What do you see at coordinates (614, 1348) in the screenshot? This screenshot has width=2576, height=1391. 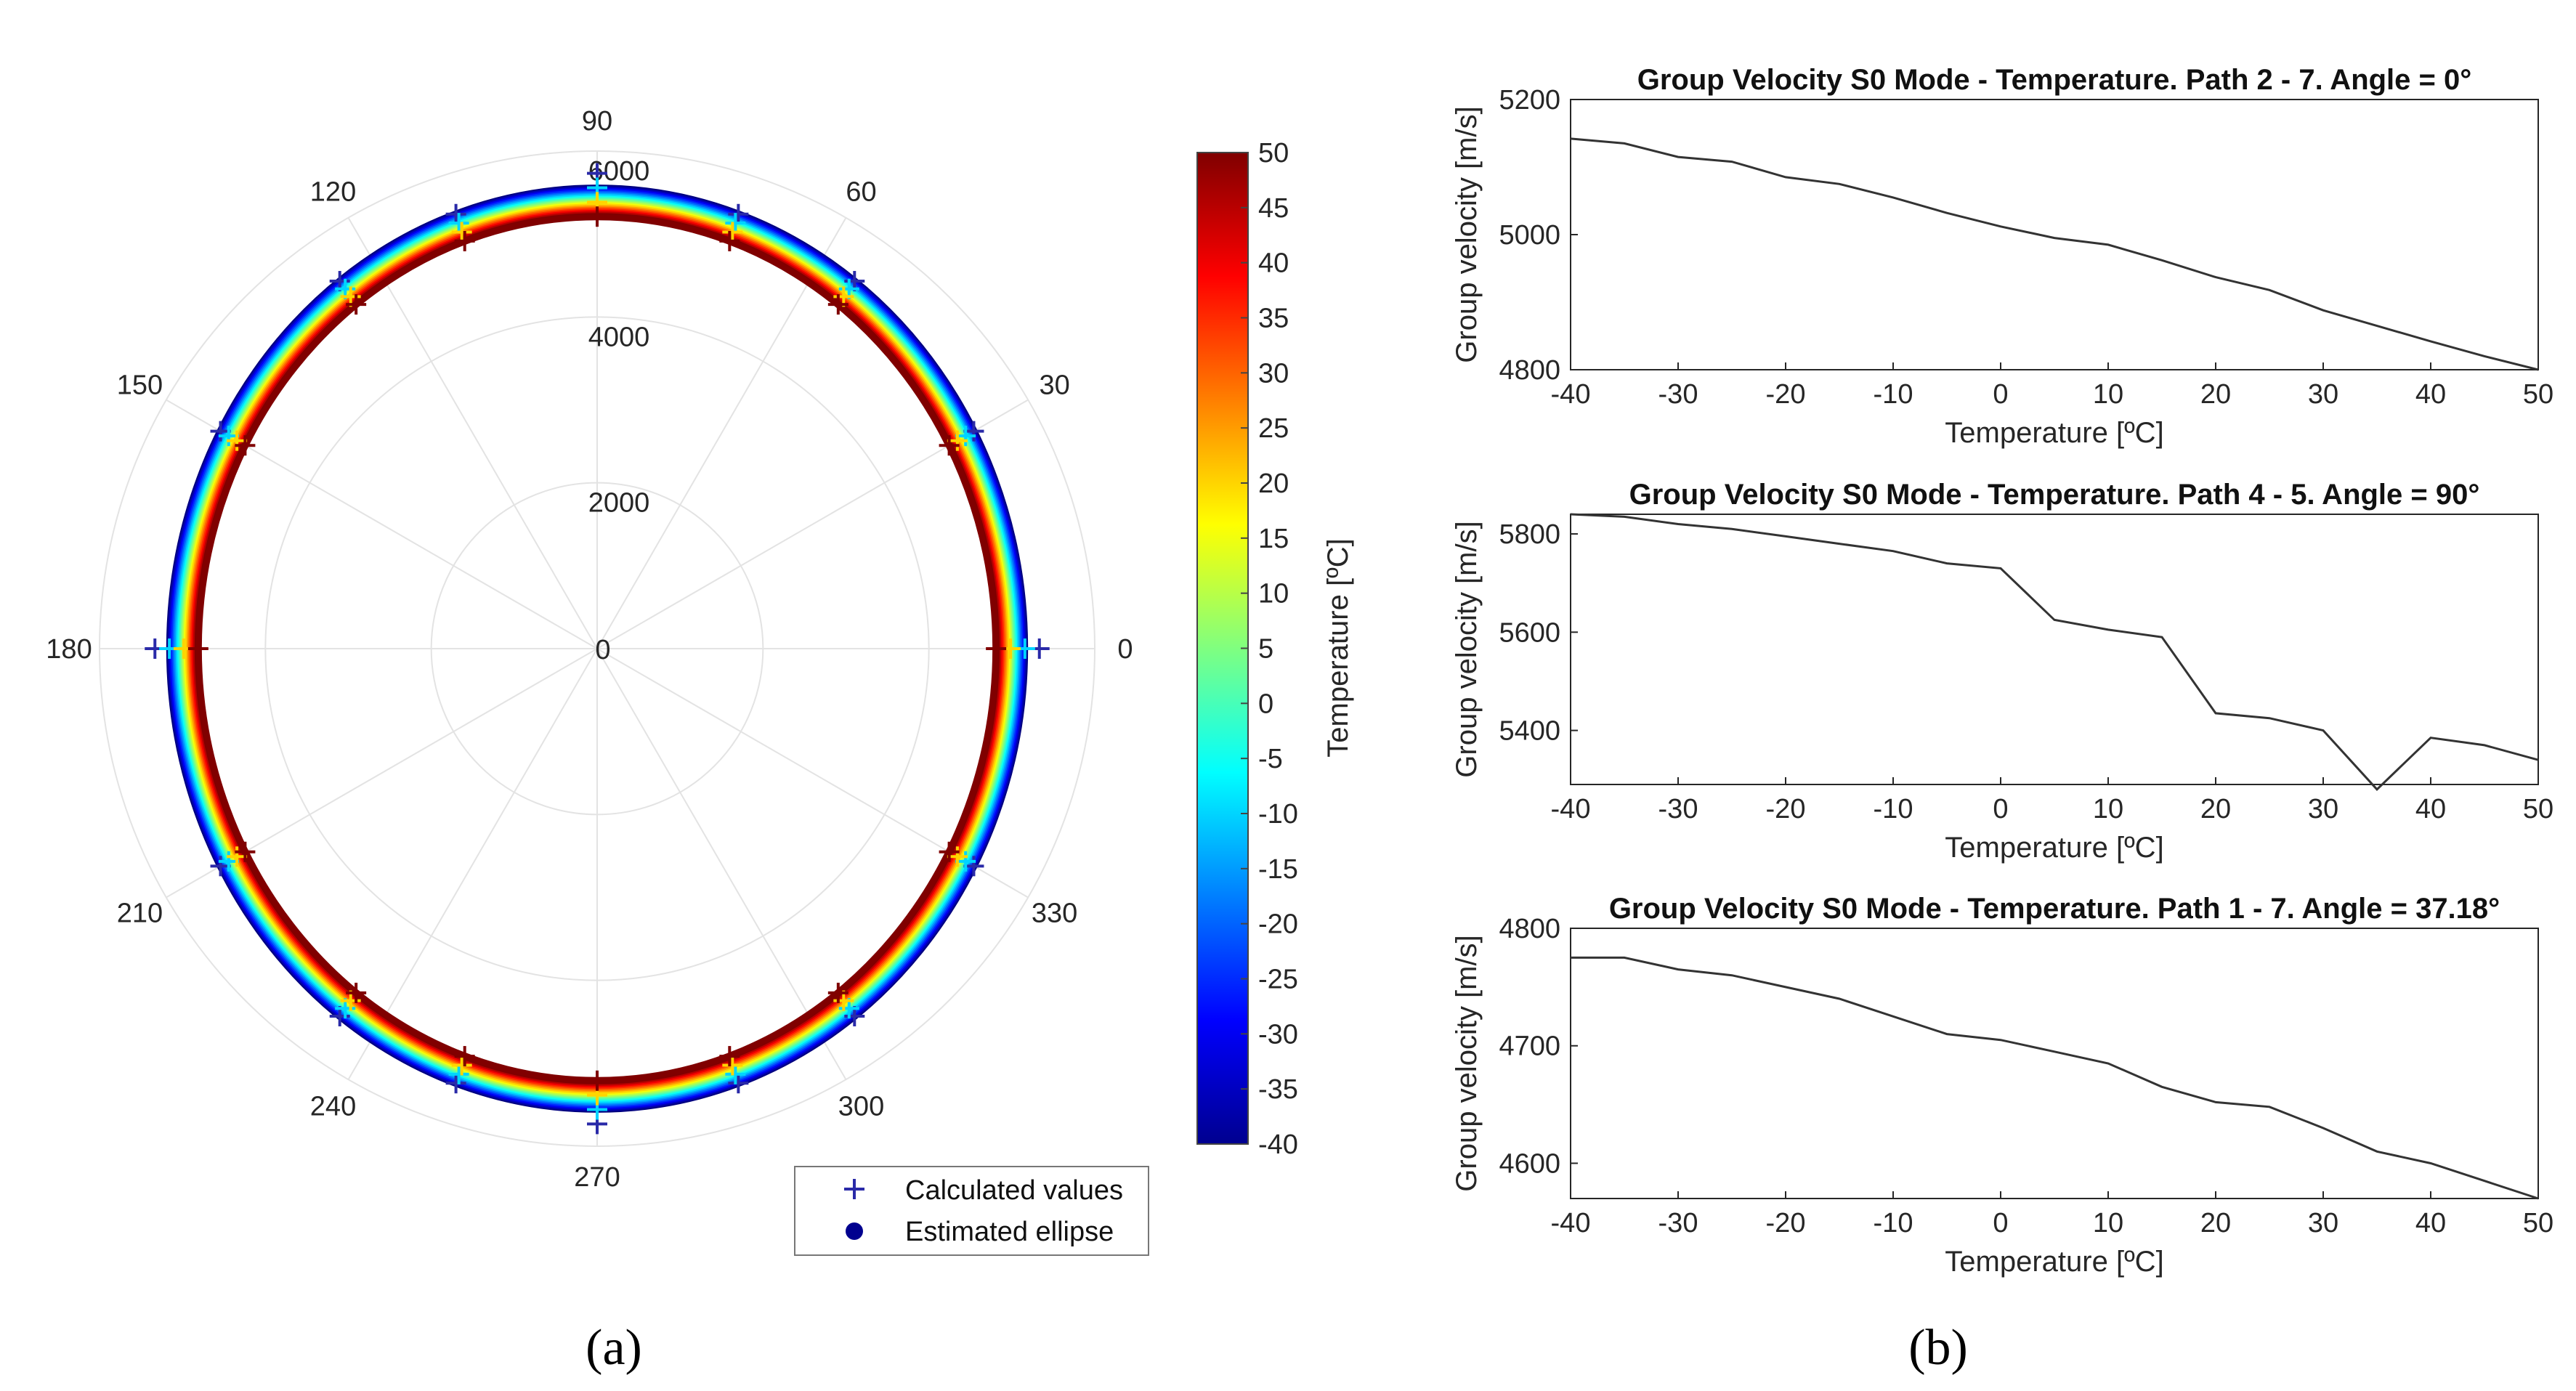 I see `panel-label-a: (a)` at bounding box center [614, 1348].